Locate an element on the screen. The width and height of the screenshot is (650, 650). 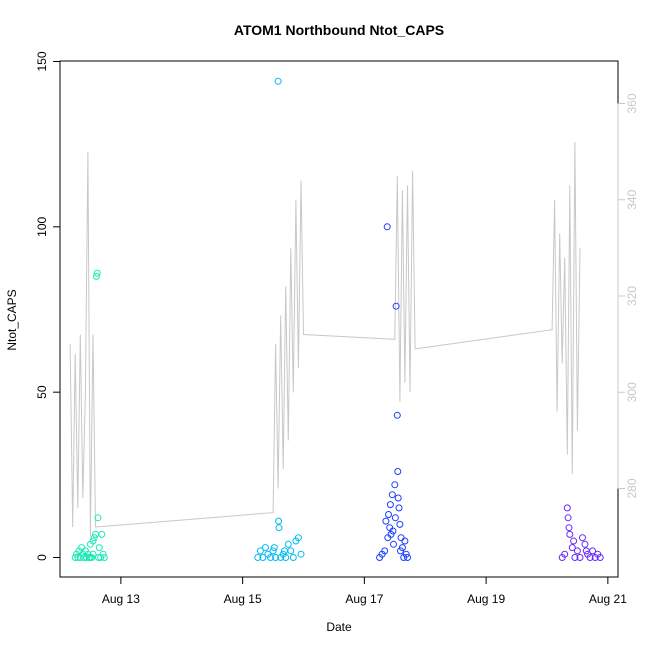
x-tick-label: Aug 19 is located at coordinates (486, 599).